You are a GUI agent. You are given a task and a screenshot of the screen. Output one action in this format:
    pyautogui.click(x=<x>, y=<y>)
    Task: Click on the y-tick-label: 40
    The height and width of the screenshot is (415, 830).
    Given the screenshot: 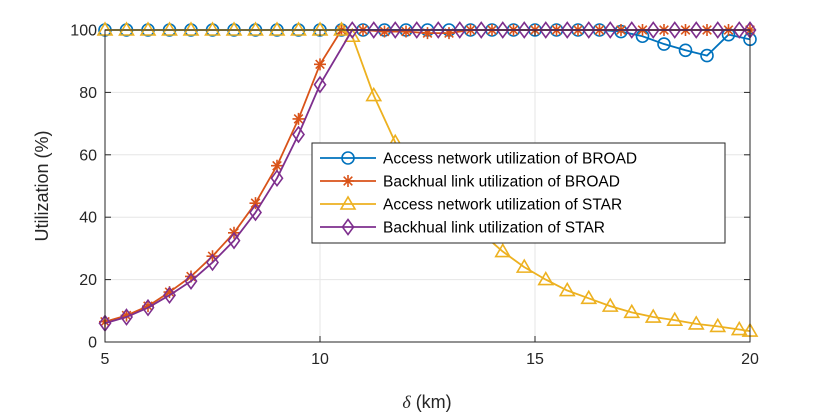 What is the action you would take?
    pyautogui.click(x=88, y=218)
    